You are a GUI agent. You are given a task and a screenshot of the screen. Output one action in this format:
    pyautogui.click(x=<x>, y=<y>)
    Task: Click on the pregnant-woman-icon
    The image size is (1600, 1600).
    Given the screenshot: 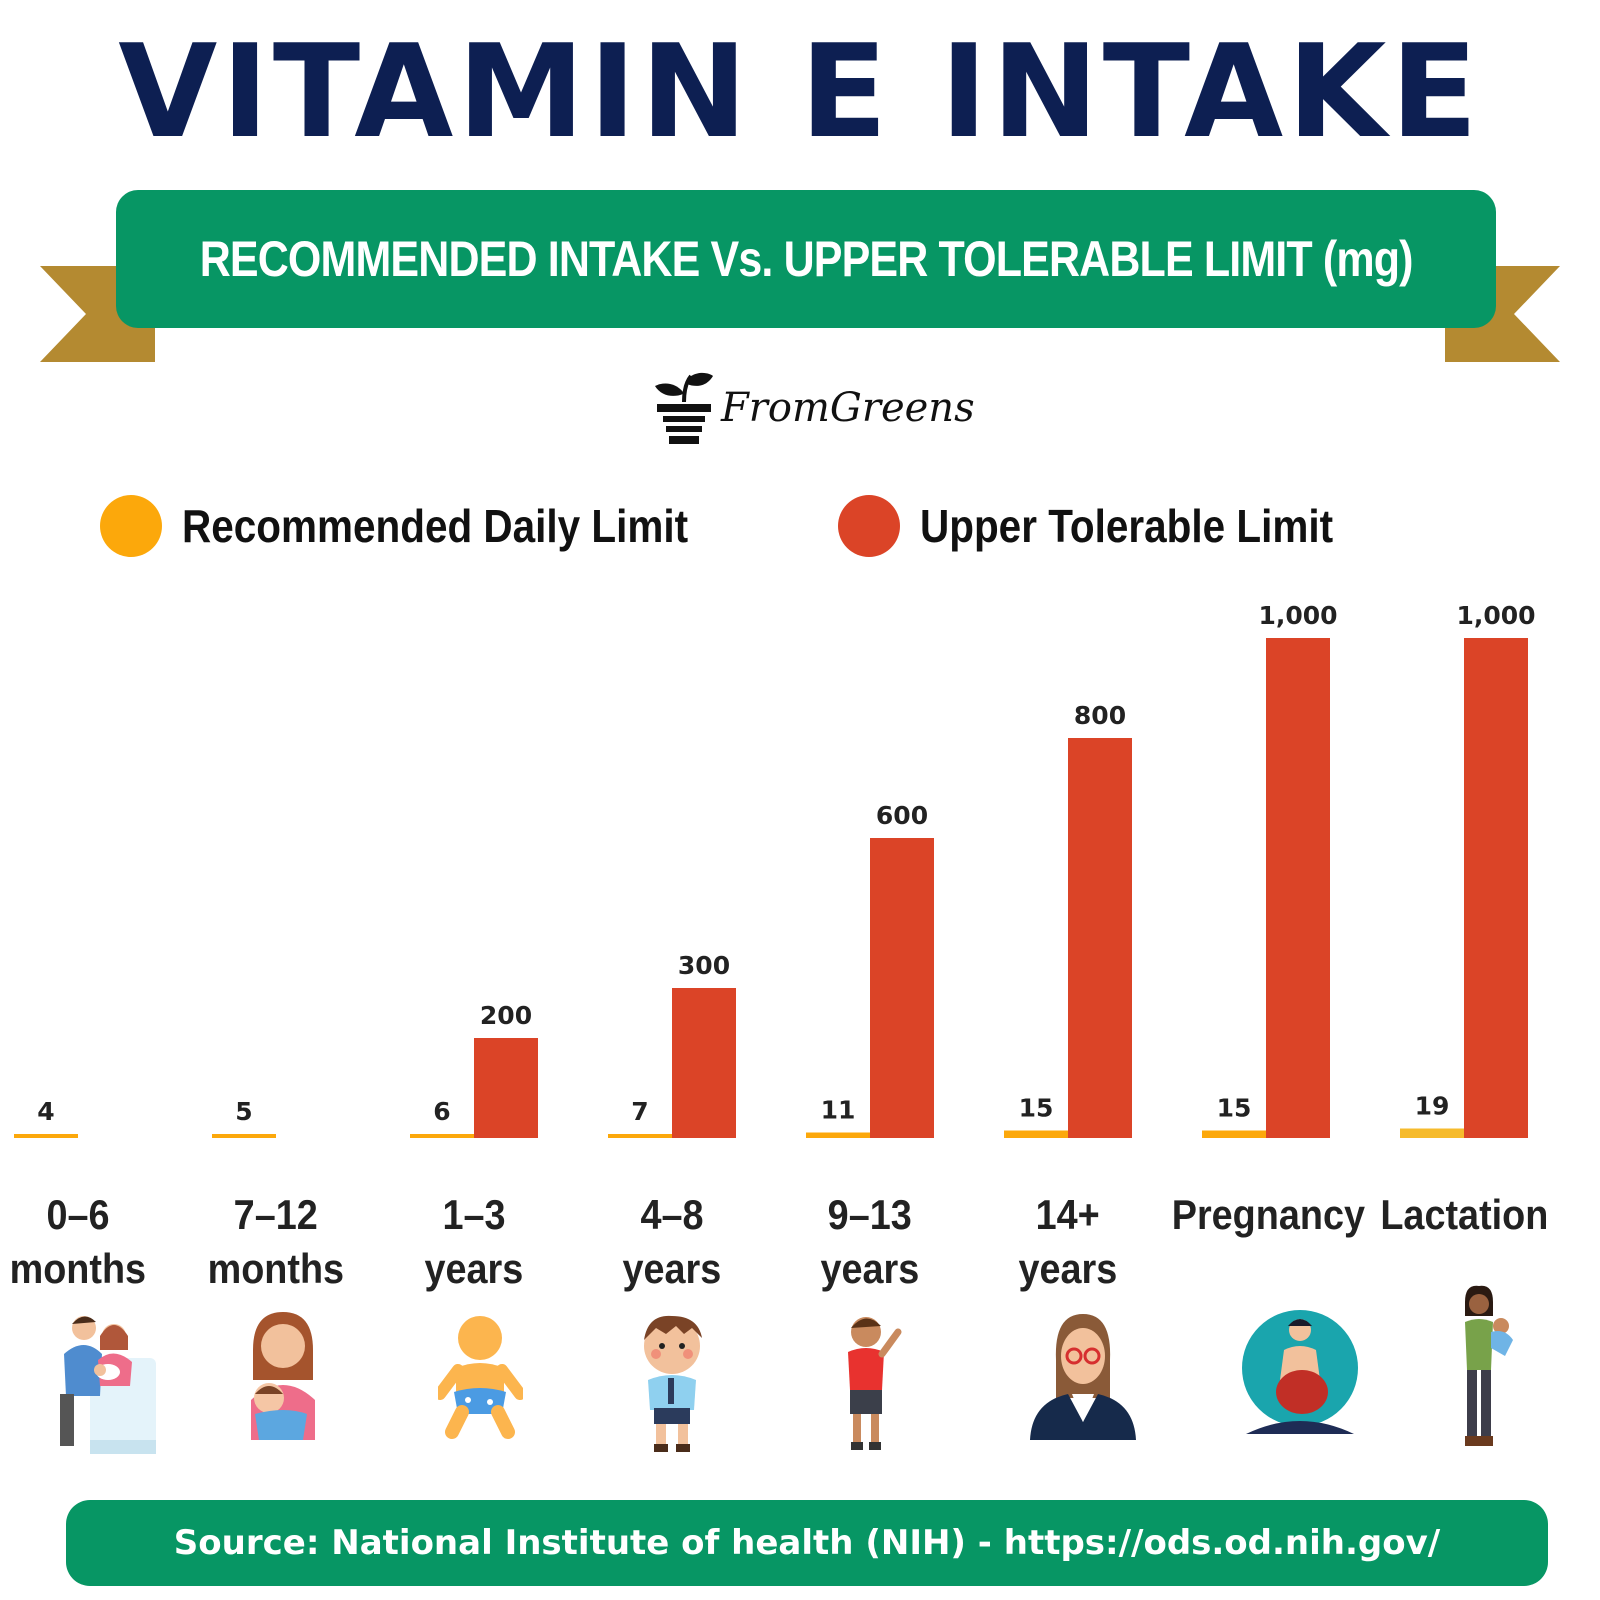 What is the action you would take?
    pyautogui.click(x=1300, y=1372)
    